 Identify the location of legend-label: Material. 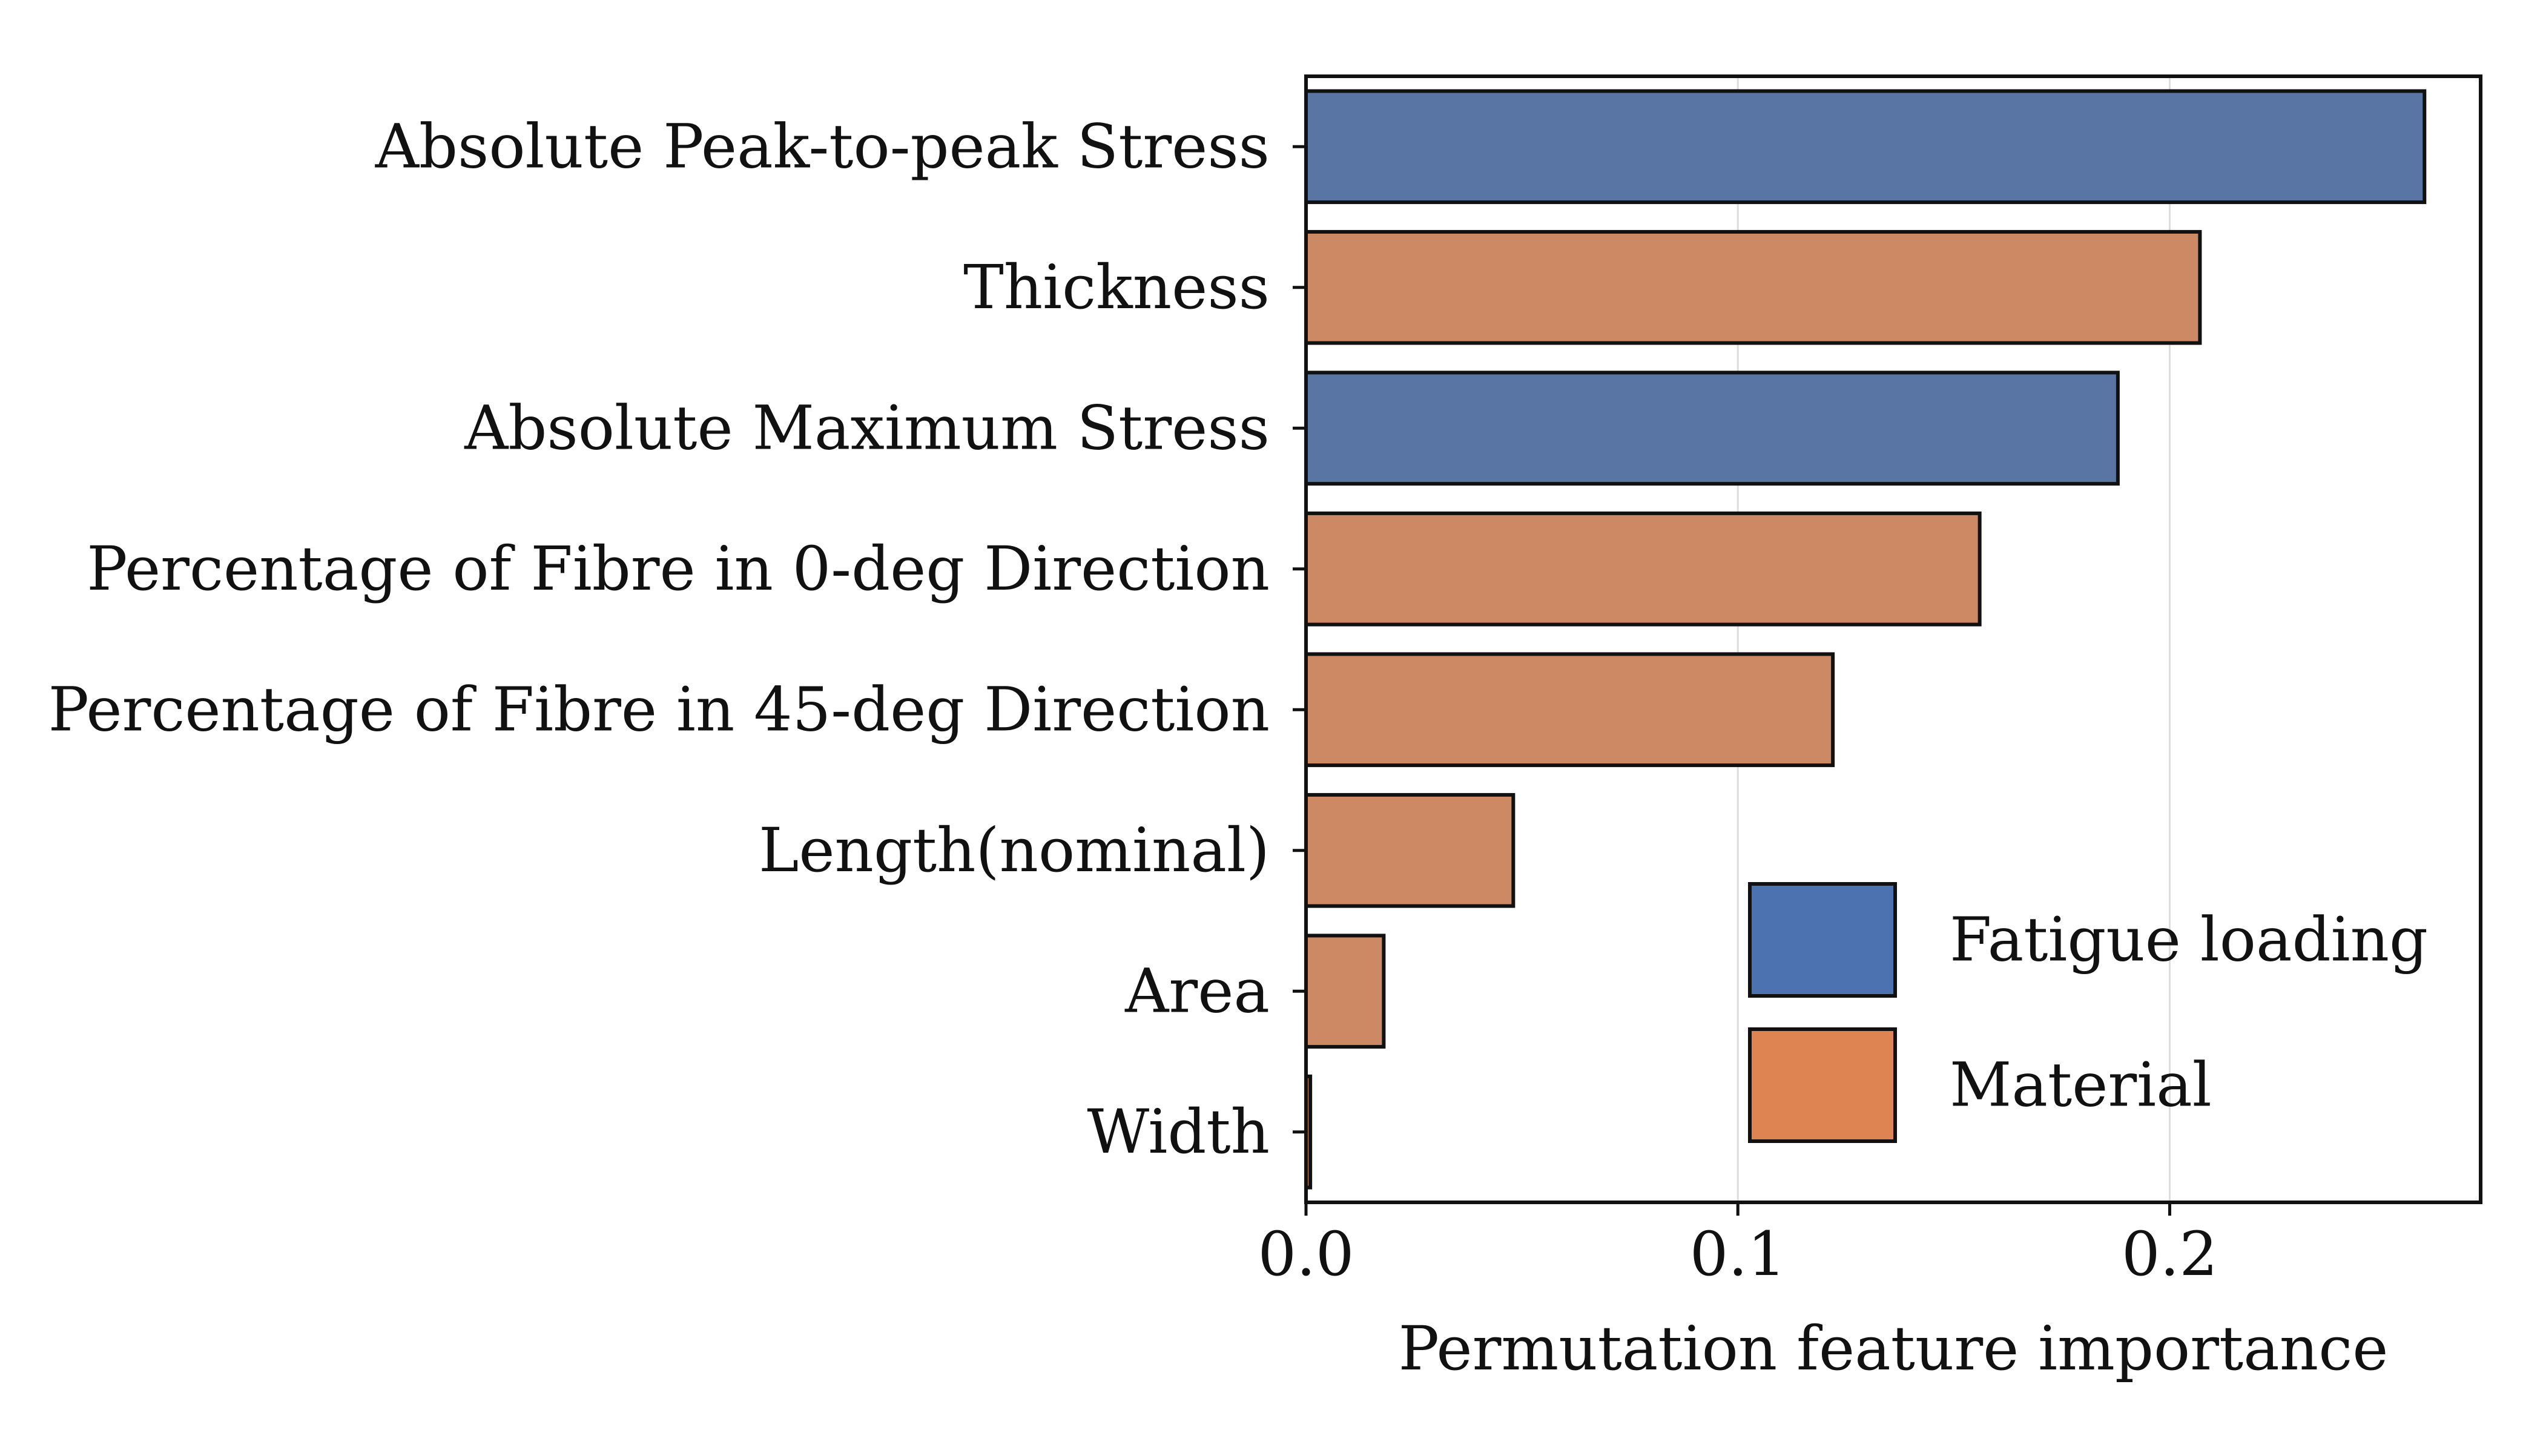
(2081, 1085).